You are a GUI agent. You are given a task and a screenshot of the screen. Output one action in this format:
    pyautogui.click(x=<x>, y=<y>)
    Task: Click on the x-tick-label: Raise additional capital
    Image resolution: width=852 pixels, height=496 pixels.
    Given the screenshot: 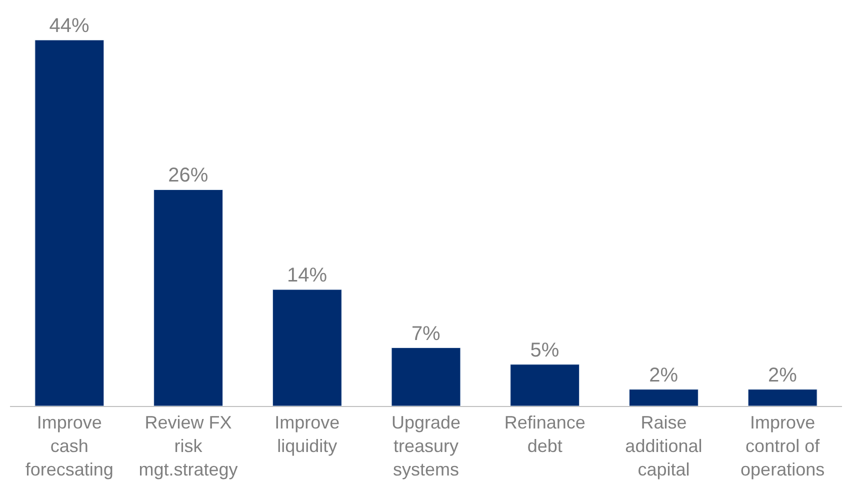 What is the action you would take?
    pyautogui.click(x=663, y=446)
    